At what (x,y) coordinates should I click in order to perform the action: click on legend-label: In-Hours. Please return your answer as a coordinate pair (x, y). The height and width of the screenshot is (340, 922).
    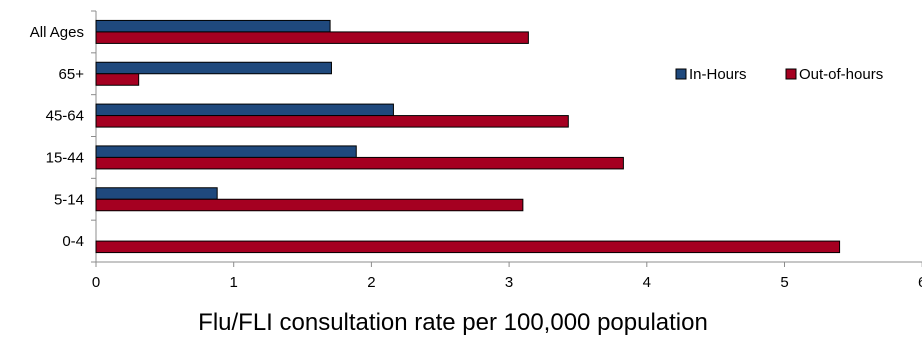
    Looking at the image, I should click on (718, 74).